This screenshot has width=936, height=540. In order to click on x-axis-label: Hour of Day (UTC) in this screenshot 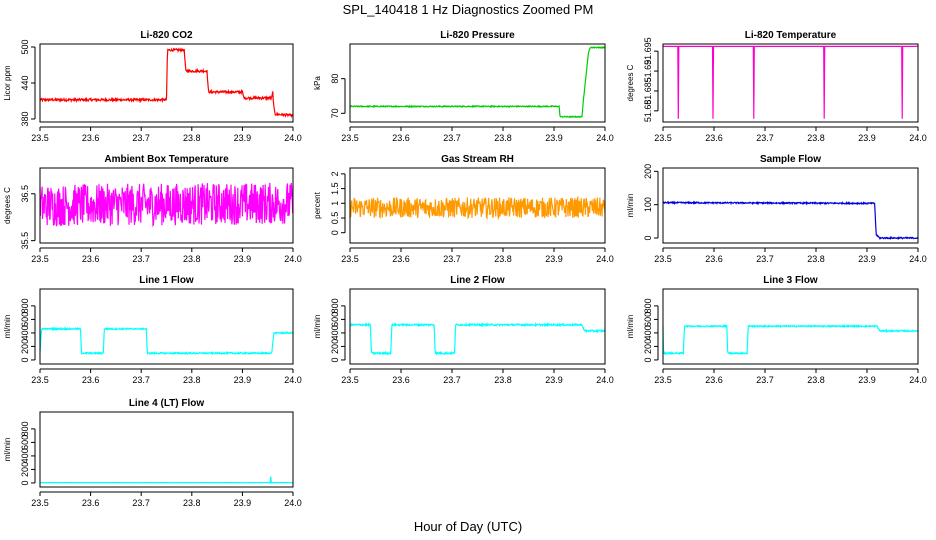, I will do `click(468, 526)`.